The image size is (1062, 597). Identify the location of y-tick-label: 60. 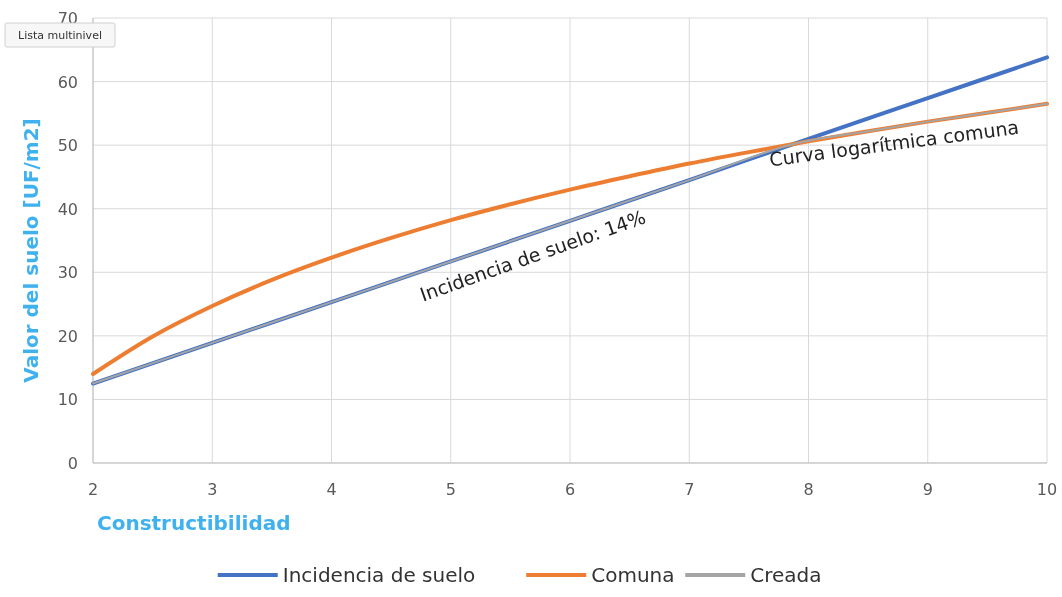
(67, 82).